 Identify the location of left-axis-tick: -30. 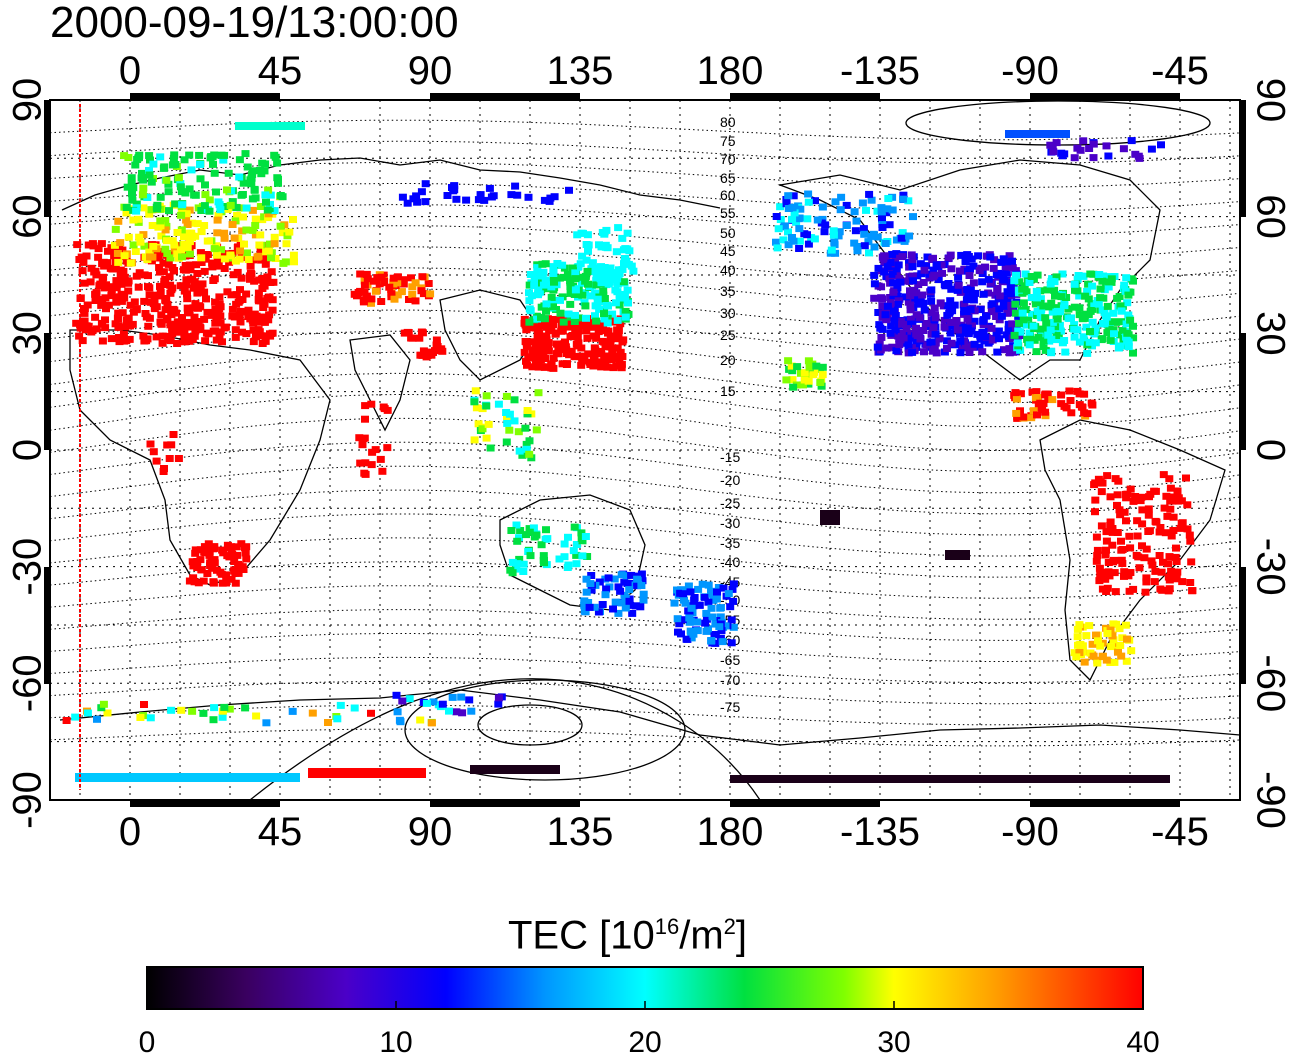
(28, 567).